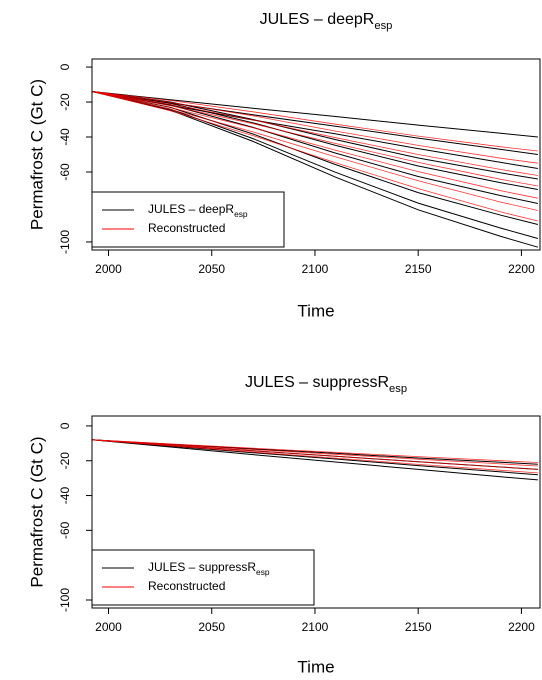 This screenshot has width=542, height=680. Describe the element at coordinates (317, 382) in the screenshot. I see `chart-title-main: JULES – suppressR` at that location.